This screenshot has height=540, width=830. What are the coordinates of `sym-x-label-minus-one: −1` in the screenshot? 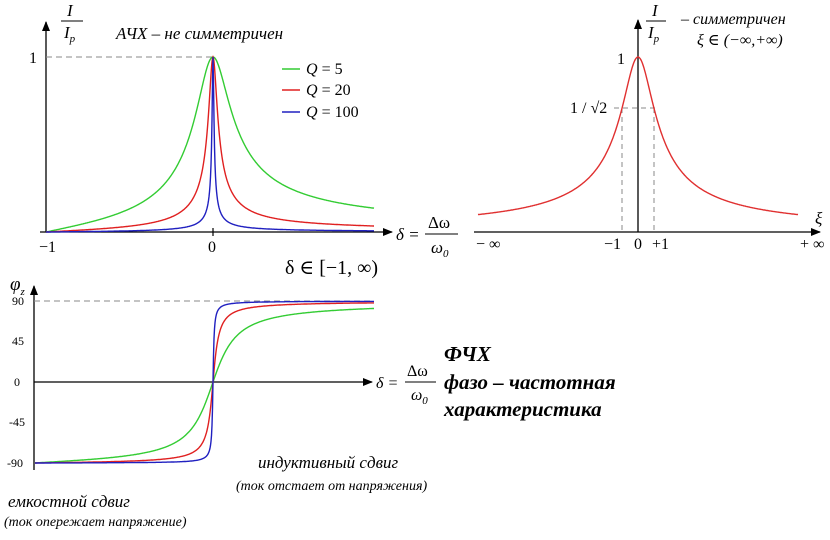 It's located at (612, 244).